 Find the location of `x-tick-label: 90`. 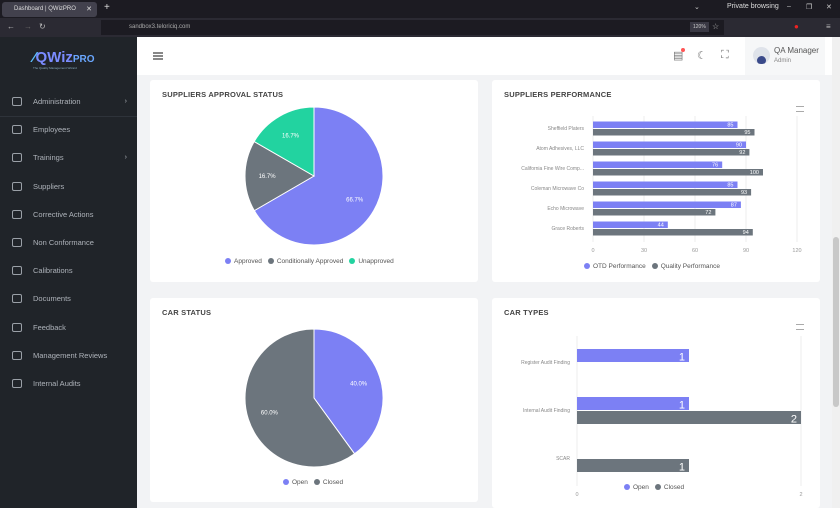

x-tick-label: 90 is located at coordinates (746, 251).